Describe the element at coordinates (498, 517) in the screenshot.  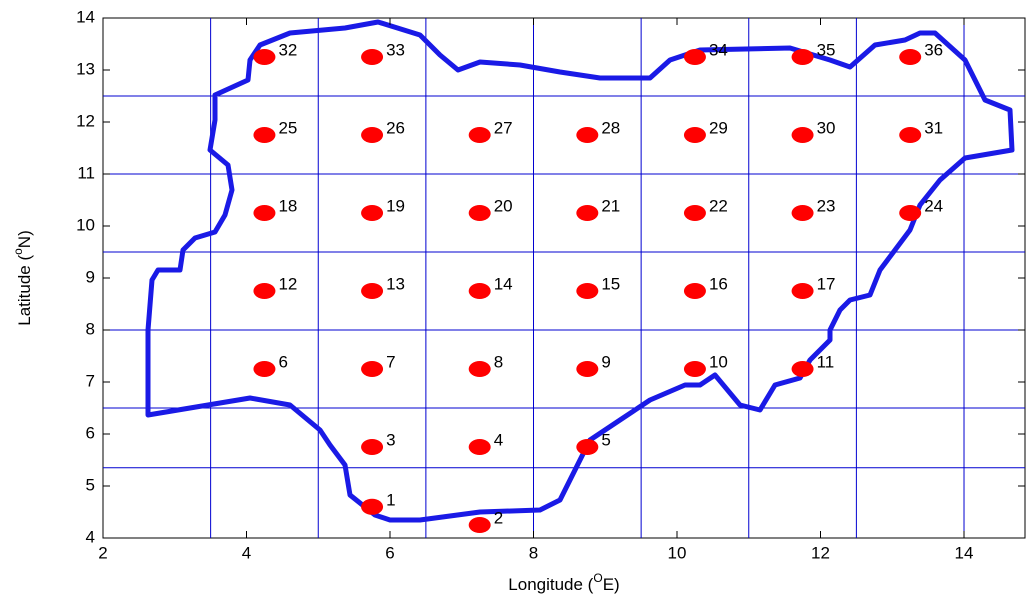
I see `point-label: 2` at that location.